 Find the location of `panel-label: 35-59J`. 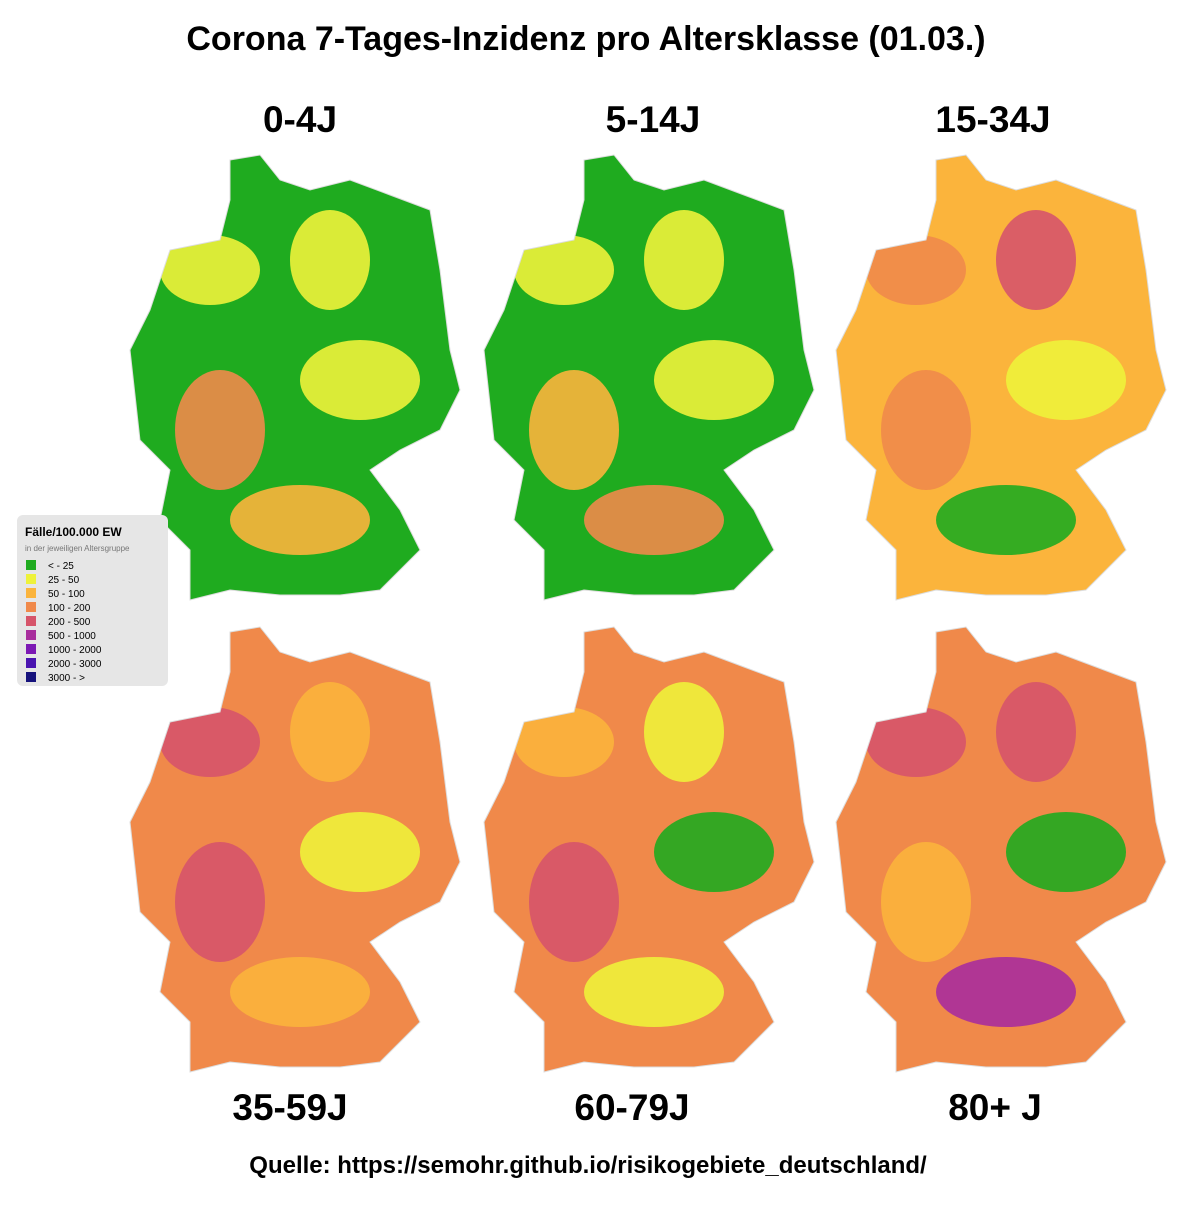

panel-label: 35-59J is located at coordinates (289, 1107).